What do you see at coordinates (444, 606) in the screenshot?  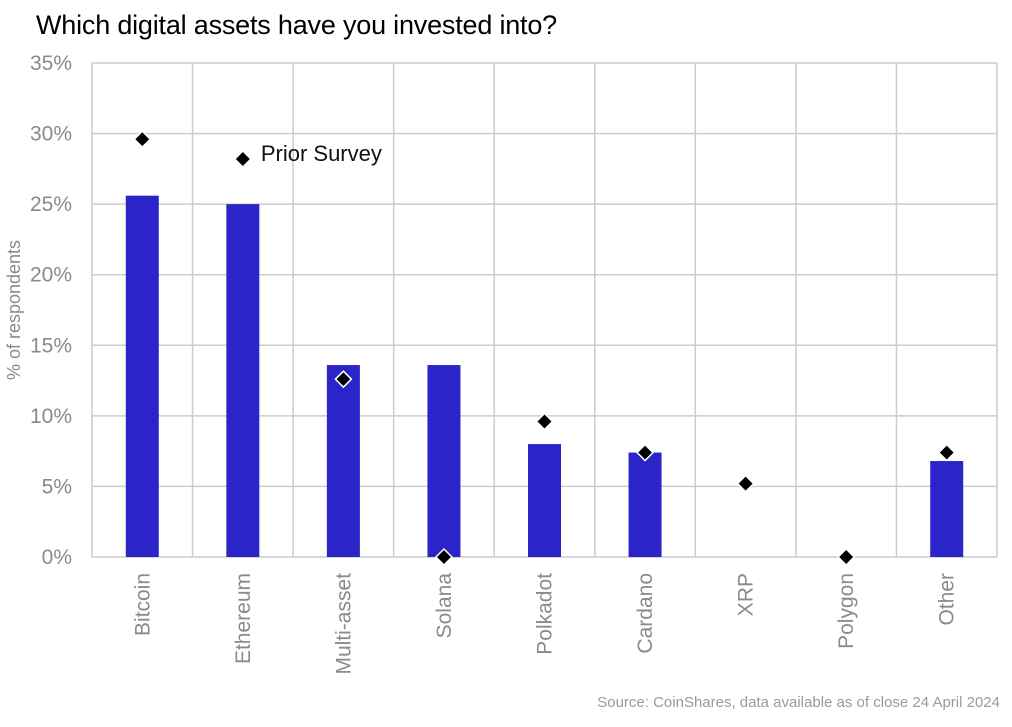 I see `x-category-label: Solana` at bounding box center [444, 606].